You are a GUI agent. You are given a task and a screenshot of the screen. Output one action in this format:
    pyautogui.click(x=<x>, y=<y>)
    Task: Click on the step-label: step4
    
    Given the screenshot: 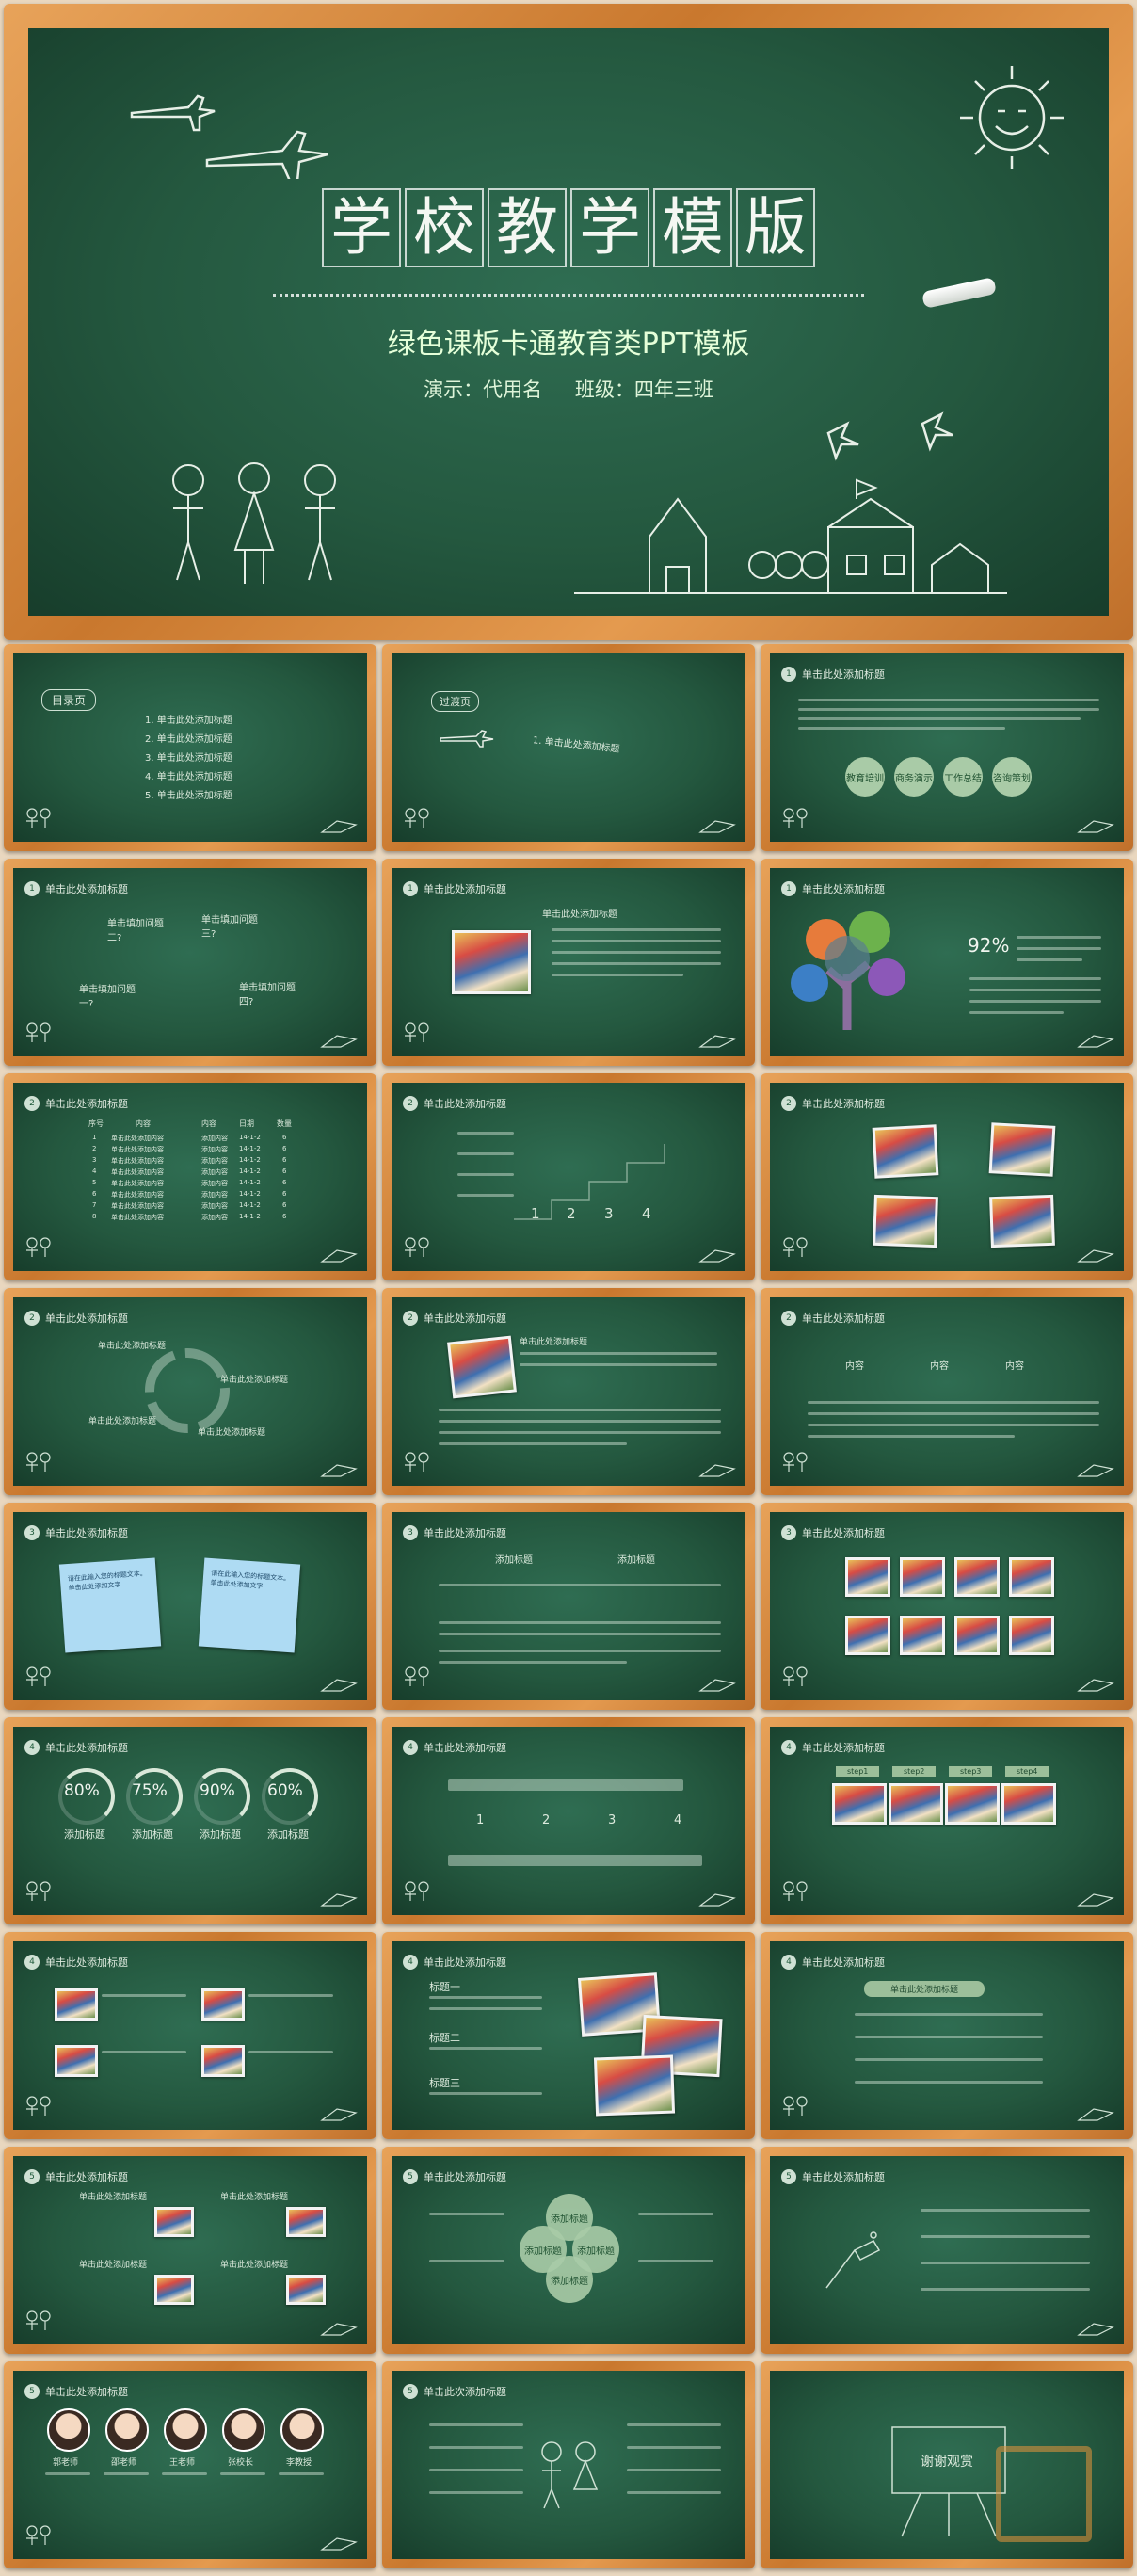 What is the action you would take?
    pyautogui.click(x=1027, y=1771)
    